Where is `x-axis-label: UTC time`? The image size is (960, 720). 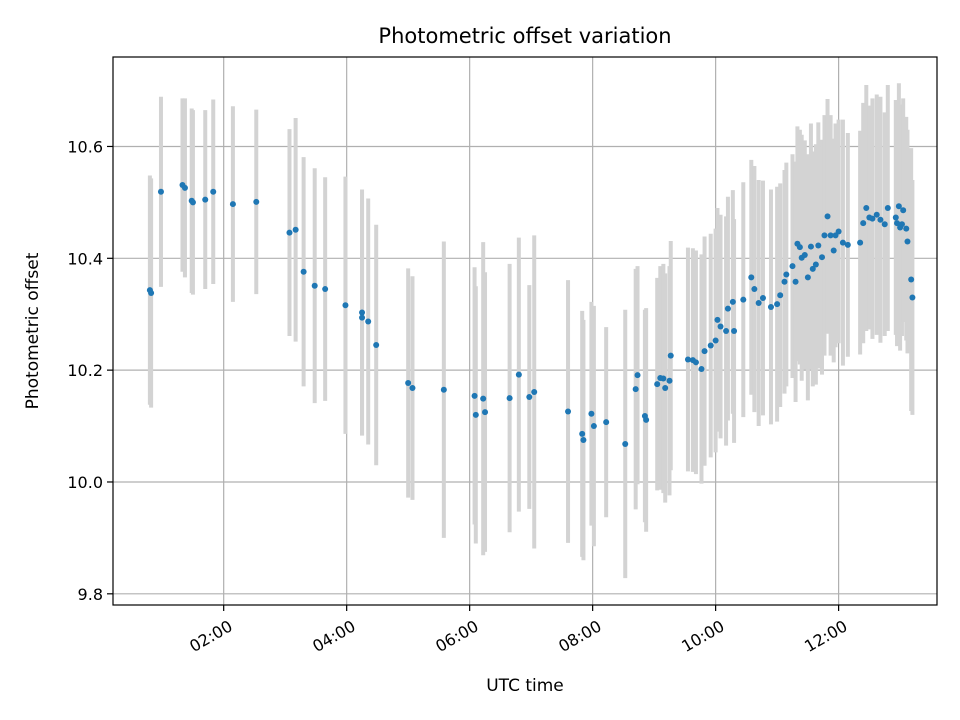
x-axis-label: UTC time is located at coordinates (525, 686).